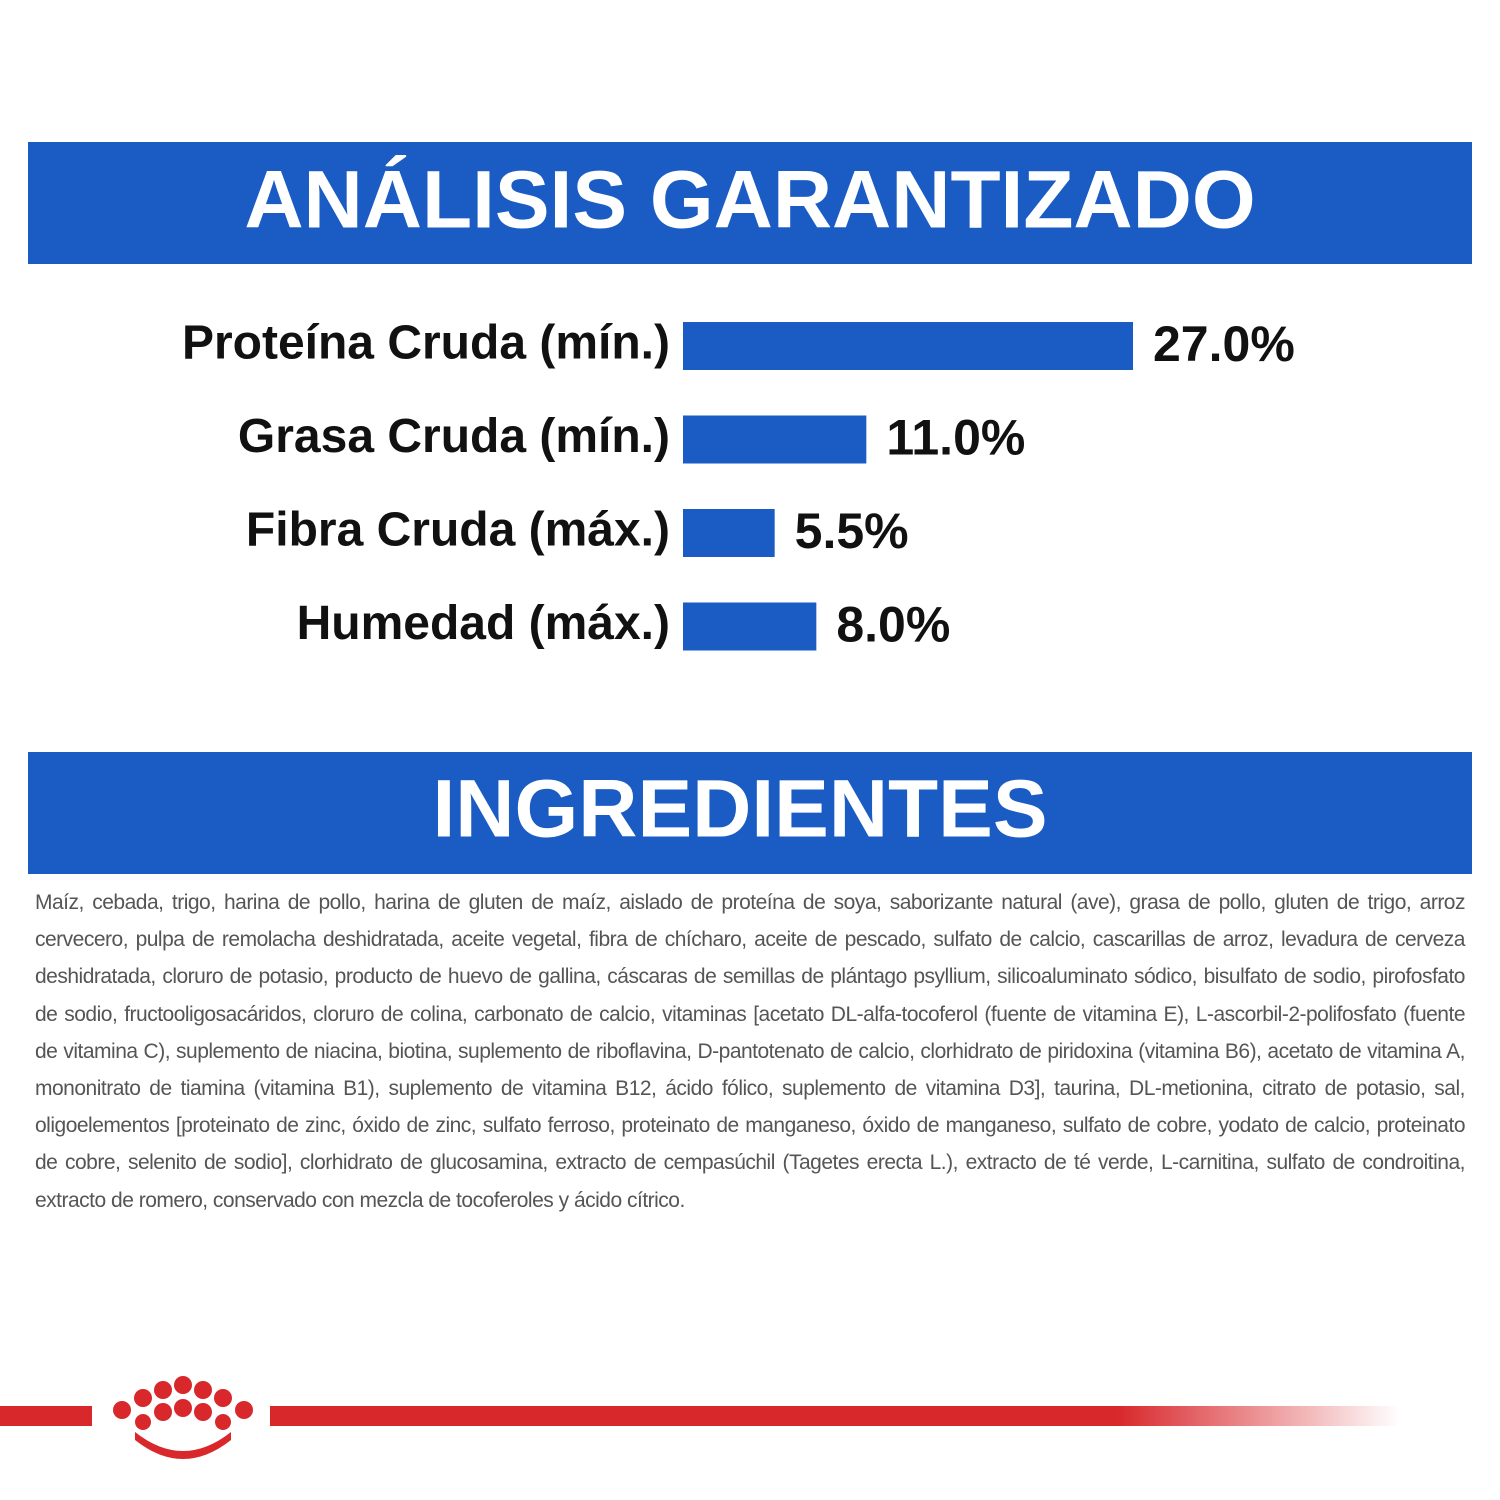  I want to click on value-label: 11.0%, so click(955, 438).